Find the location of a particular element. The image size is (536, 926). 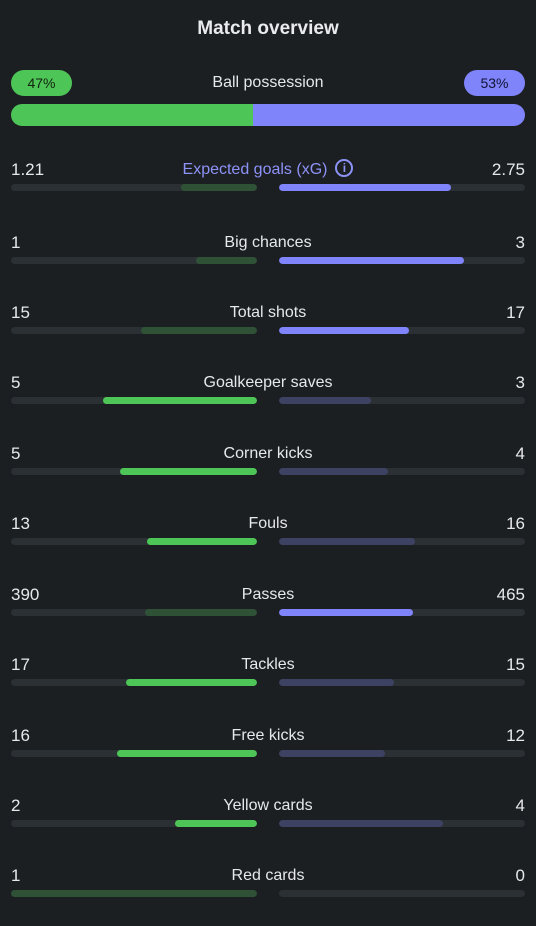

stat-label-text: Tackles is located at coordinates (268, 664).